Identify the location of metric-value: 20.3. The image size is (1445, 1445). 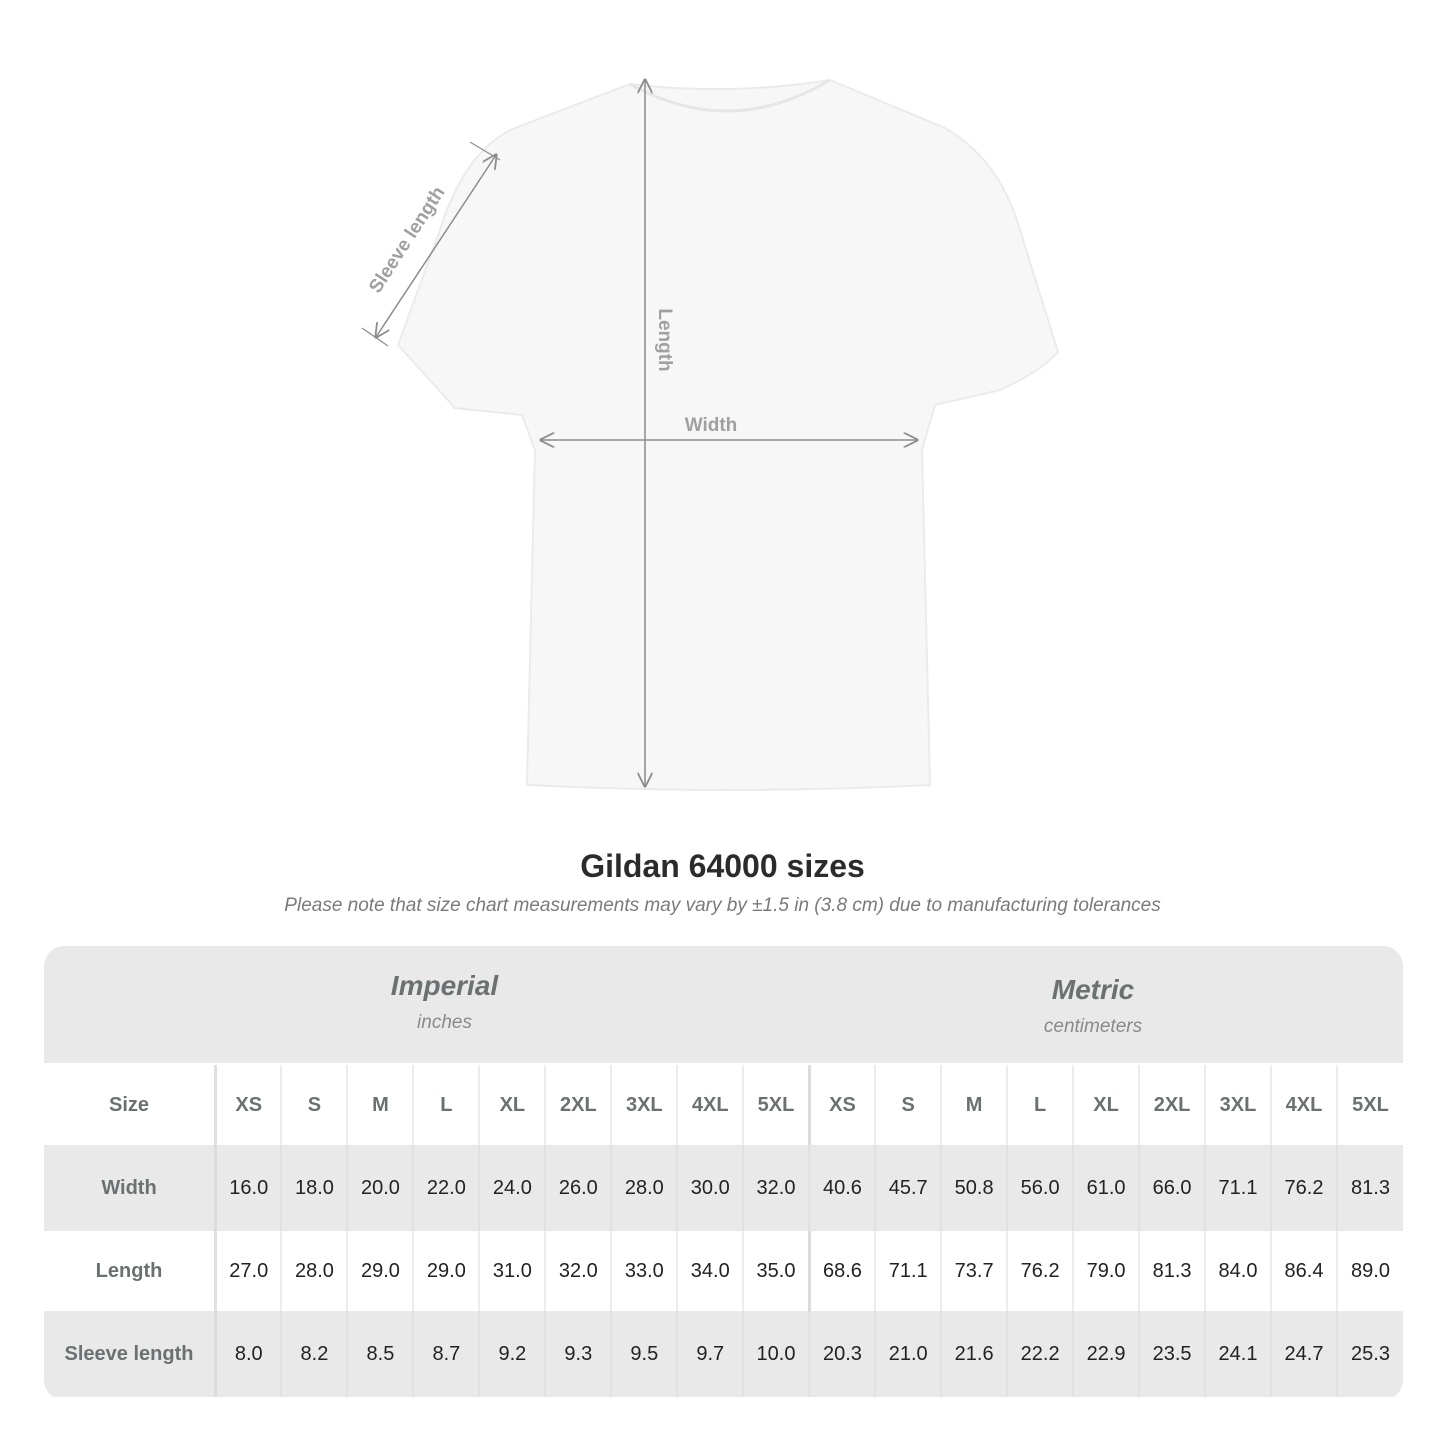
(841, 1354).